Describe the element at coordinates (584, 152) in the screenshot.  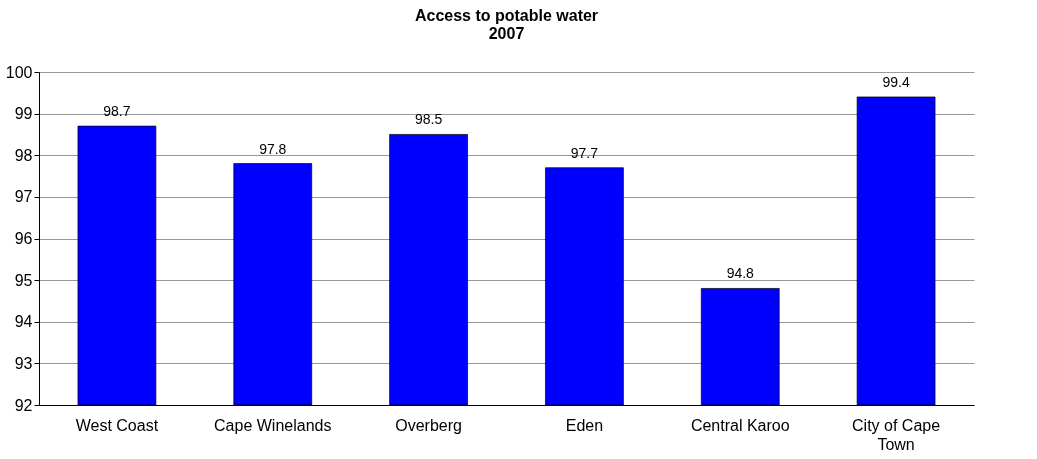
I see `data-label: 97.7` at that location.